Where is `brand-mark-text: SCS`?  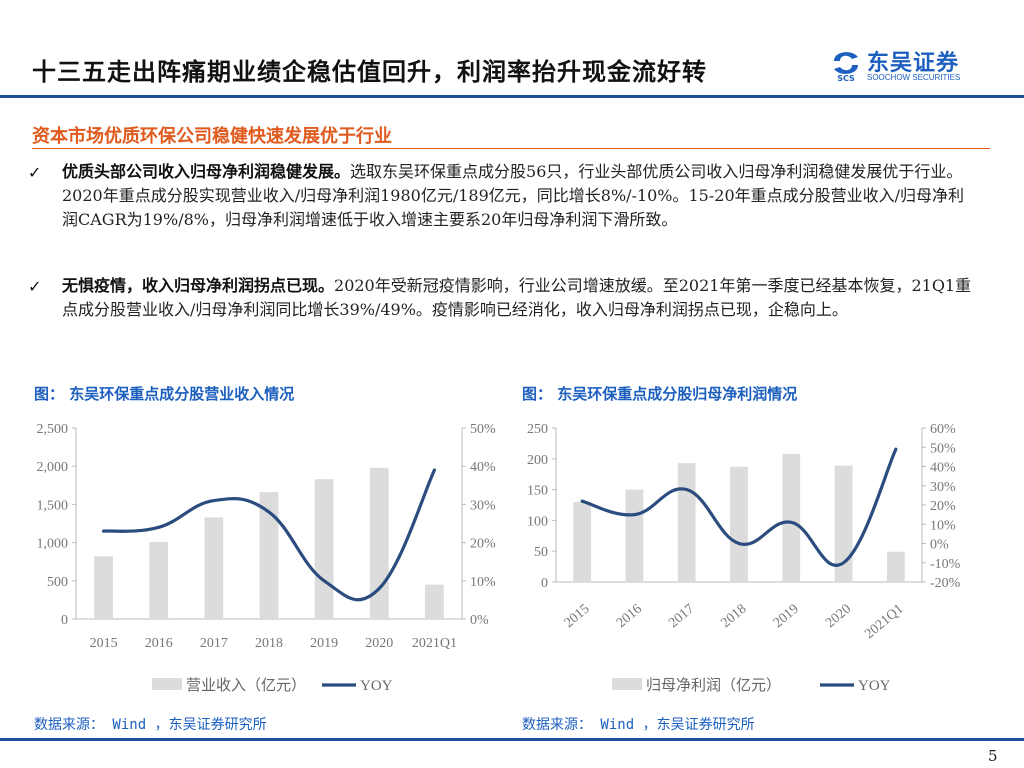
brand-mark-text: SCS is located at coordinates (846, 78).